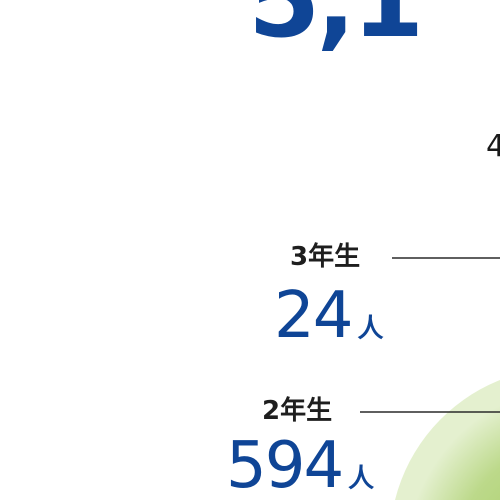  What do you see at coordinates (447, 440) in the screenshot?
I see `pie-slice-2nd-year` at bounding box center [447, 440].